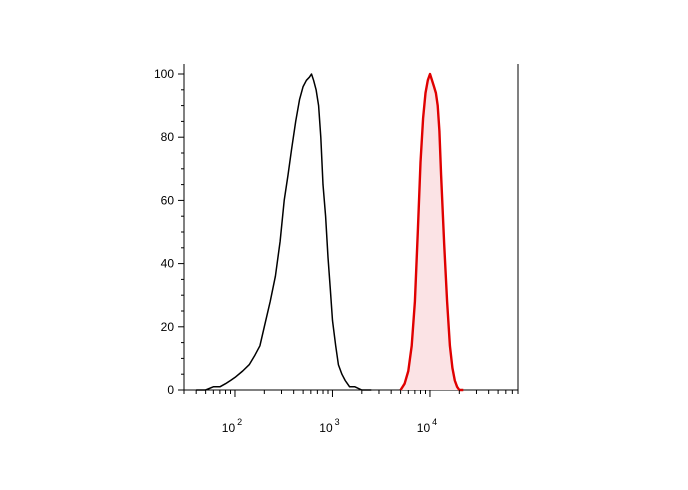  I want to click on y-tick-label: 40, so click(168, 264).